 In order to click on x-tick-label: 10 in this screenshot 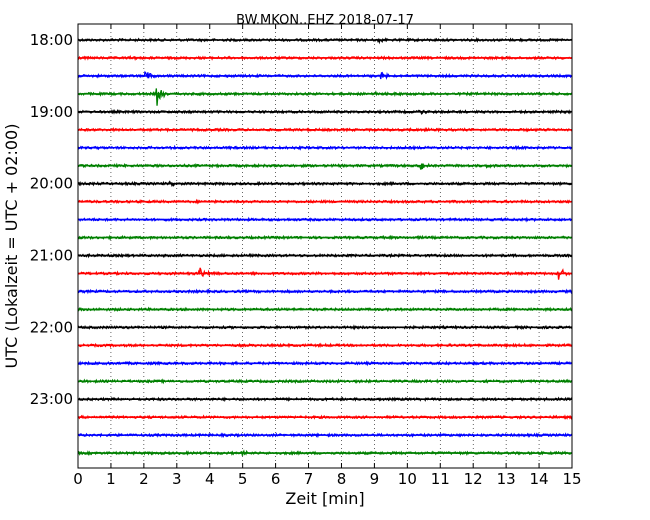, I will do `click(407, 479)`.